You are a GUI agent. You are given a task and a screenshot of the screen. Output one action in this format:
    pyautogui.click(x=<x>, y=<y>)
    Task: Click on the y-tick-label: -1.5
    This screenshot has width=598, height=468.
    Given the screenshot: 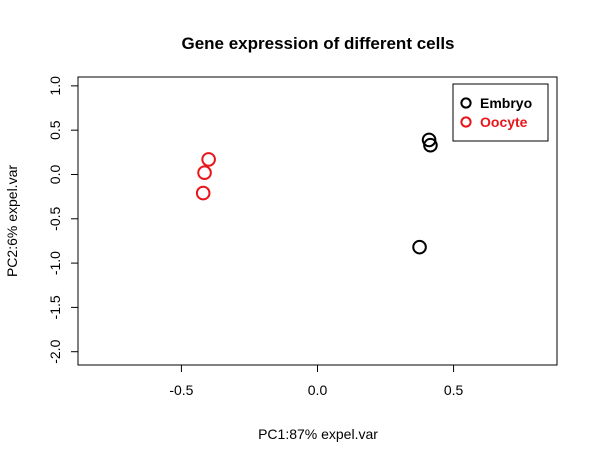 What is the action you would take?
    pyautogui.click(x=55, y=307)
    